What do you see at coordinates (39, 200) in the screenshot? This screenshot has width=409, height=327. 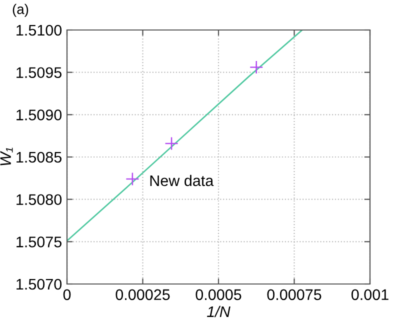 I see `y-tick-label: 1.5080` at bounding box center [39, 200].